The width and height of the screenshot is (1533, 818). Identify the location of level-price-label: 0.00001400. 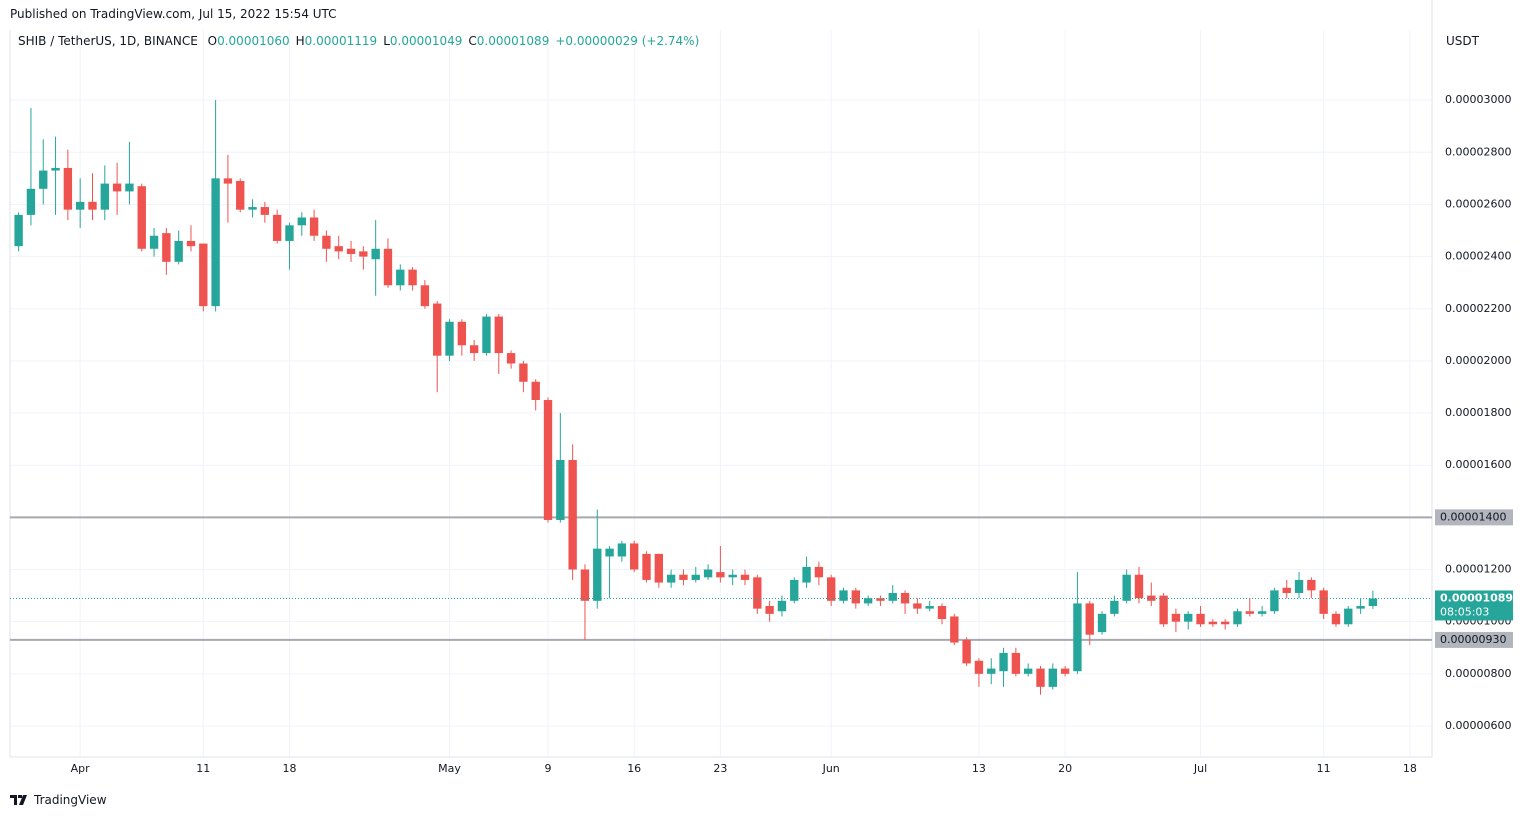
(1473, 516).